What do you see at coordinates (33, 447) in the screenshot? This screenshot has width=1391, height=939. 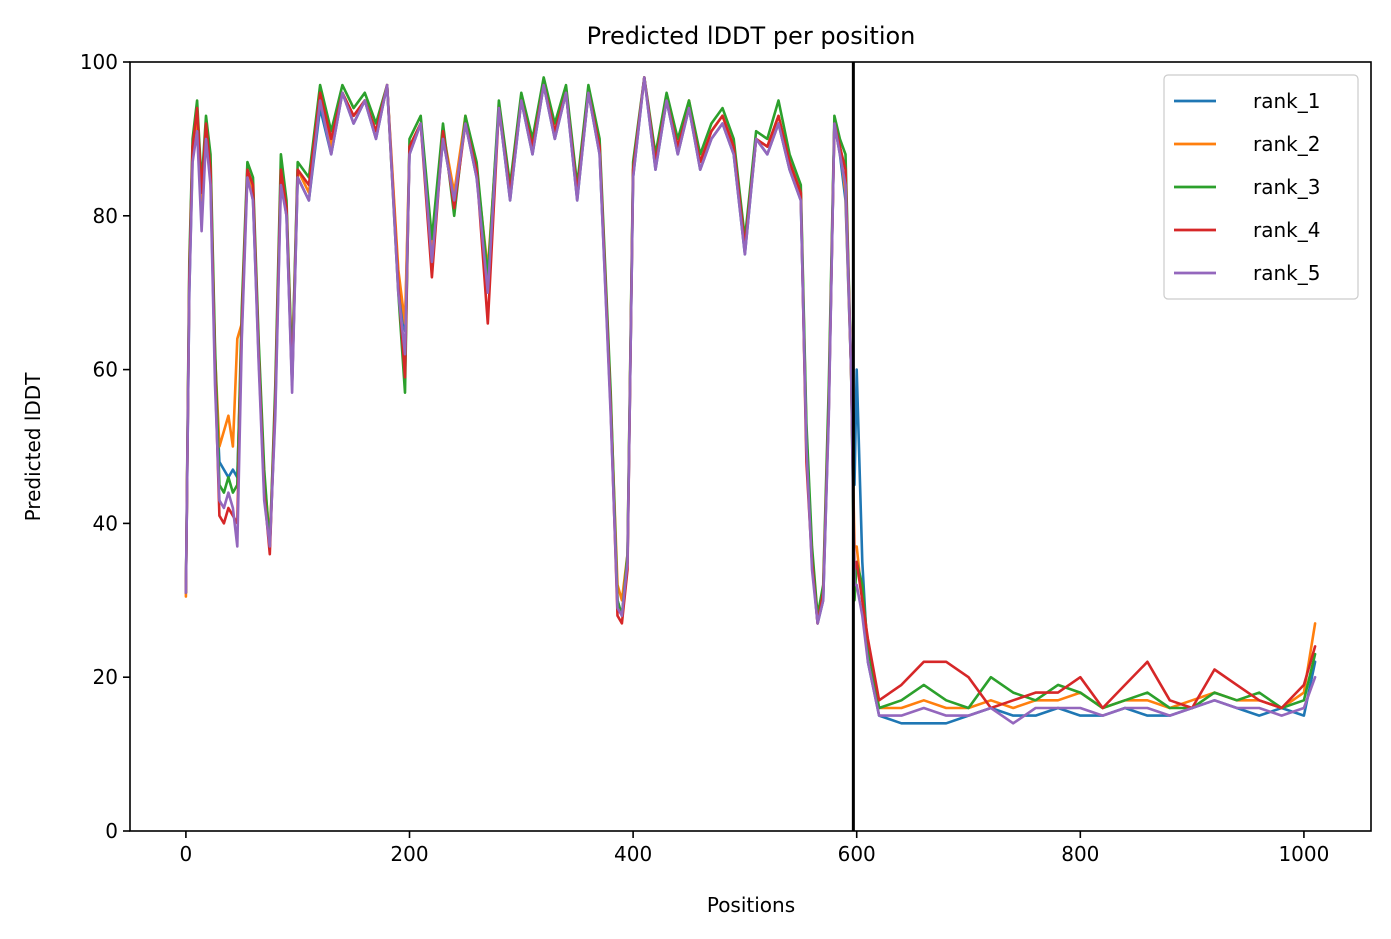 I see `y-axis-title: Predicted lDDT` at bounding box center [33, 447].